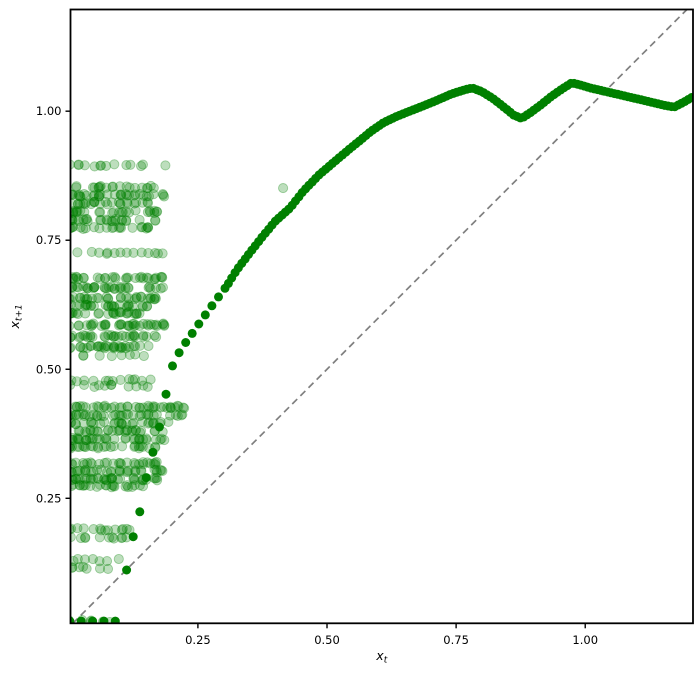 This screenshot has height=679, width=700. What do you see at coordinates (327, 640) in the screenshot?
I see `x-tick-label: 0.50` at bounding box center [327, 640].